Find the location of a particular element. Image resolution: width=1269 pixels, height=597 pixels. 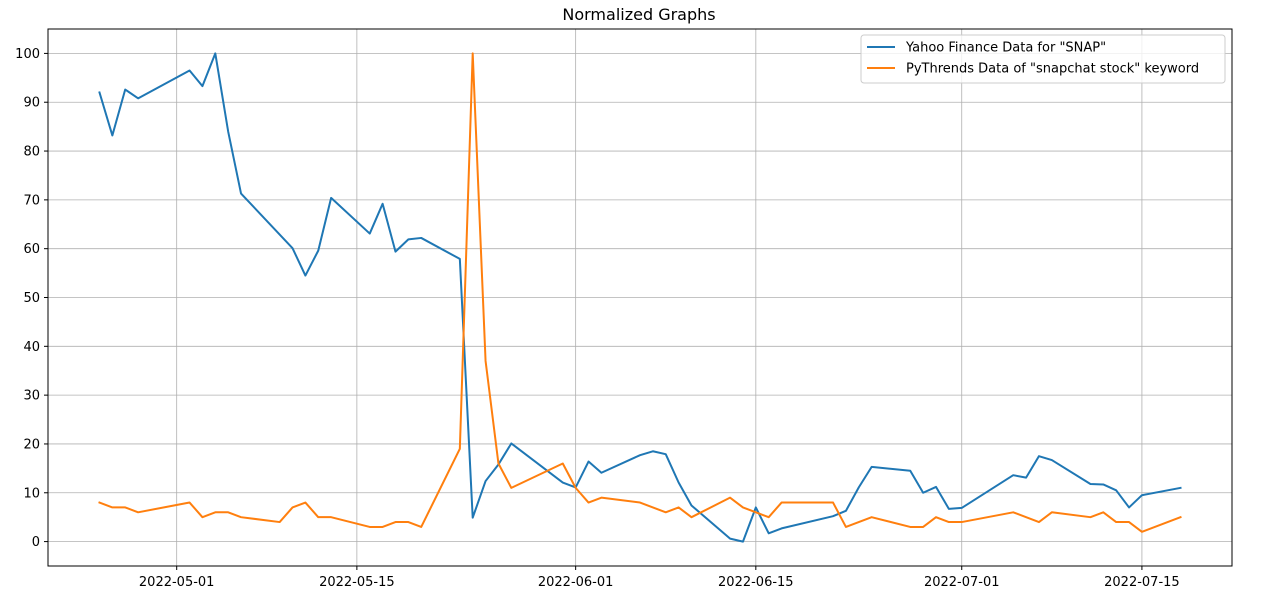

legend-label-1: Yahoo Finance Data for "SNAP" is located at coordinates (1005, 48).